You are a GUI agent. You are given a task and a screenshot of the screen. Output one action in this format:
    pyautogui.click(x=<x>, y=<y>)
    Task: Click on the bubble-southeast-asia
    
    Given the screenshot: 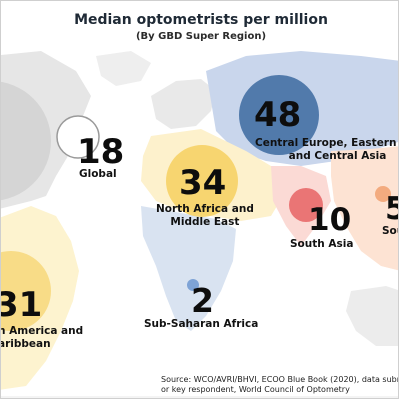 What is the action you would take?
    pyautogui.click(x=383, y=194)
    